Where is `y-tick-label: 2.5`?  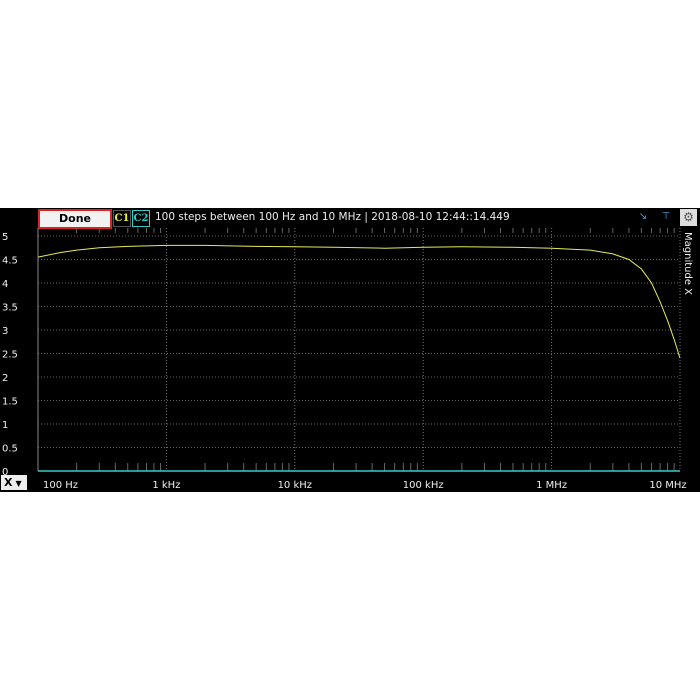
y-tick-label: 2.5 is located at coordinates (10, 355).